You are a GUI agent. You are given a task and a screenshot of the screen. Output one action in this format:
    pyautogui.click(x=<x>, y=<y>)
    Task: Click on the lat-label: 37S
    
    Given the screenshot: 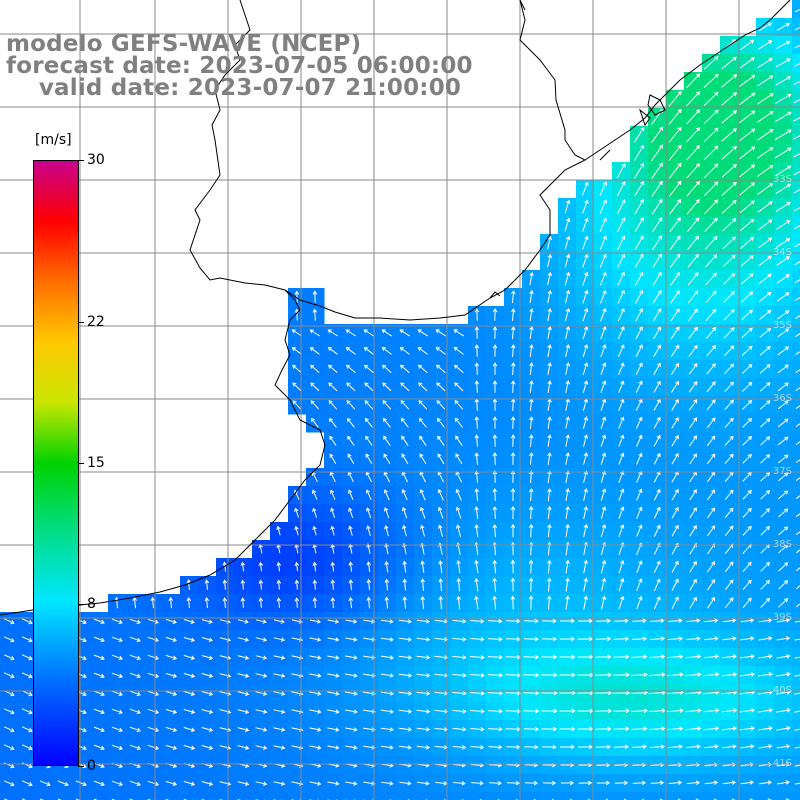 What is the action you would take?
    pyautogui.click(x=782, y=471)
    